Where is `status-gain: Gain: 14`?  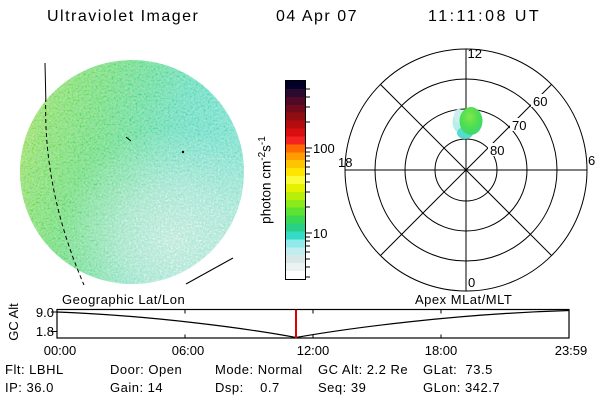
status-gain: Gain: 14 is located at coordinates (137, 387).